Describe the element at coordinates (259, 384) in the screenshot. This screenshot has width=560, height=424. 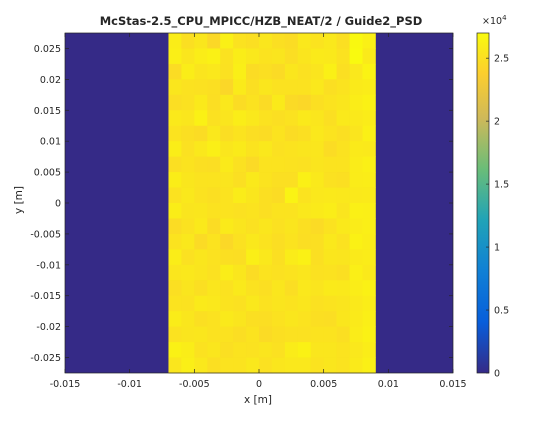
I see `x-tick-label: 0` at that location.